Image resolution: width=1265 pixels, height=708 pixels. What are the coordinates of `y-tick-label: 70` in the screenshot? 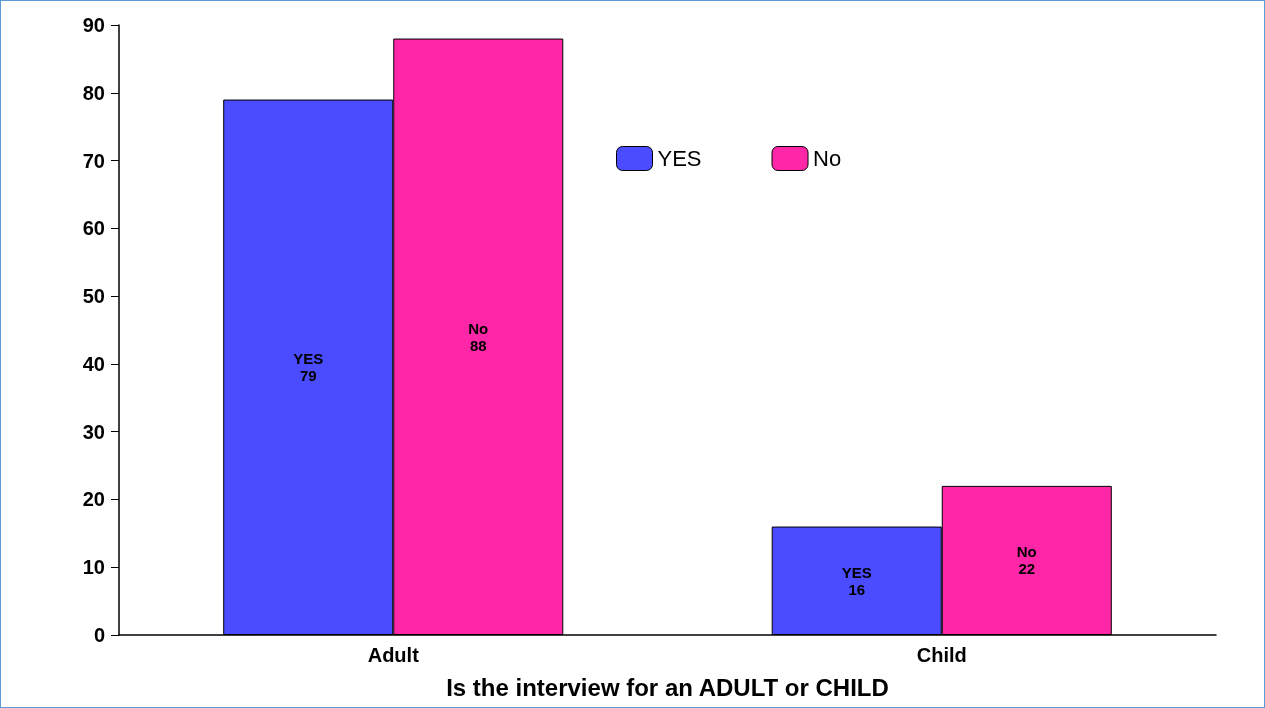 It's located at (93, 160).